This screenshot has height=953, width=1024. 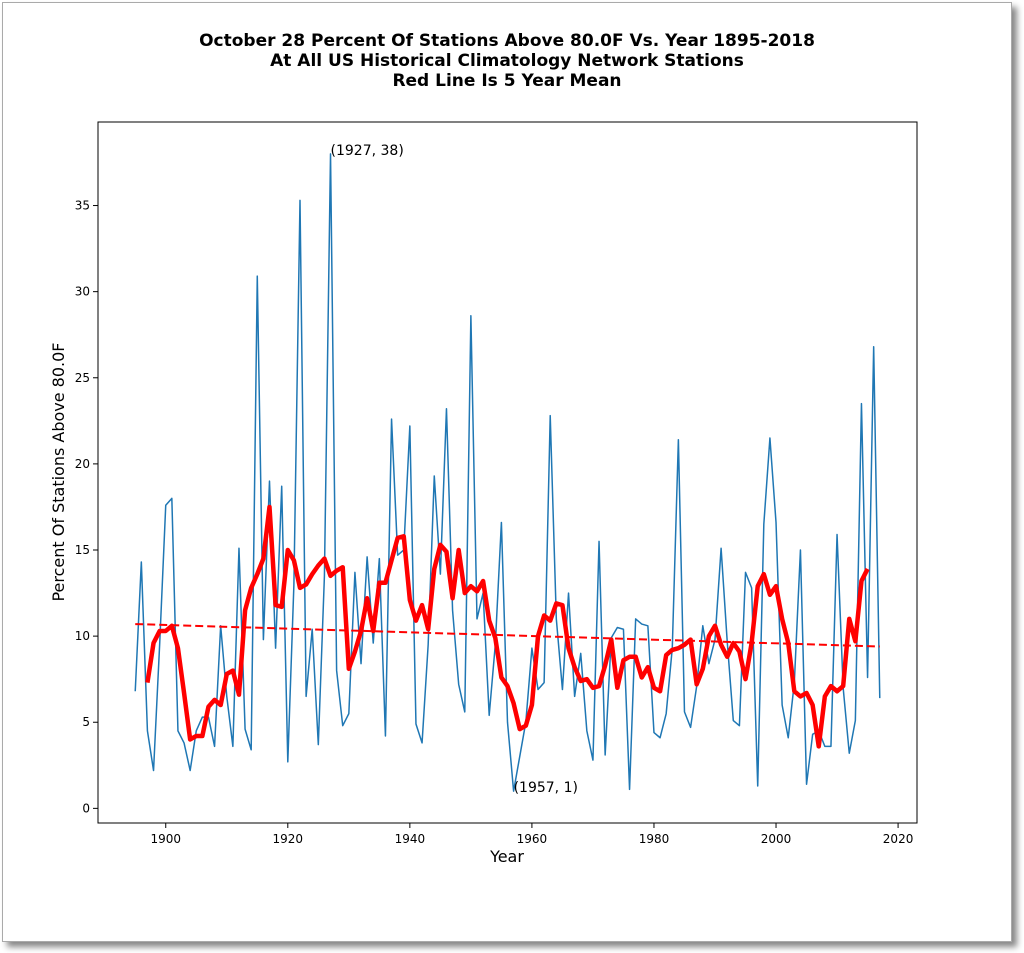 I want to click on x-tick-label: 1960, so click(x=532, y=839).